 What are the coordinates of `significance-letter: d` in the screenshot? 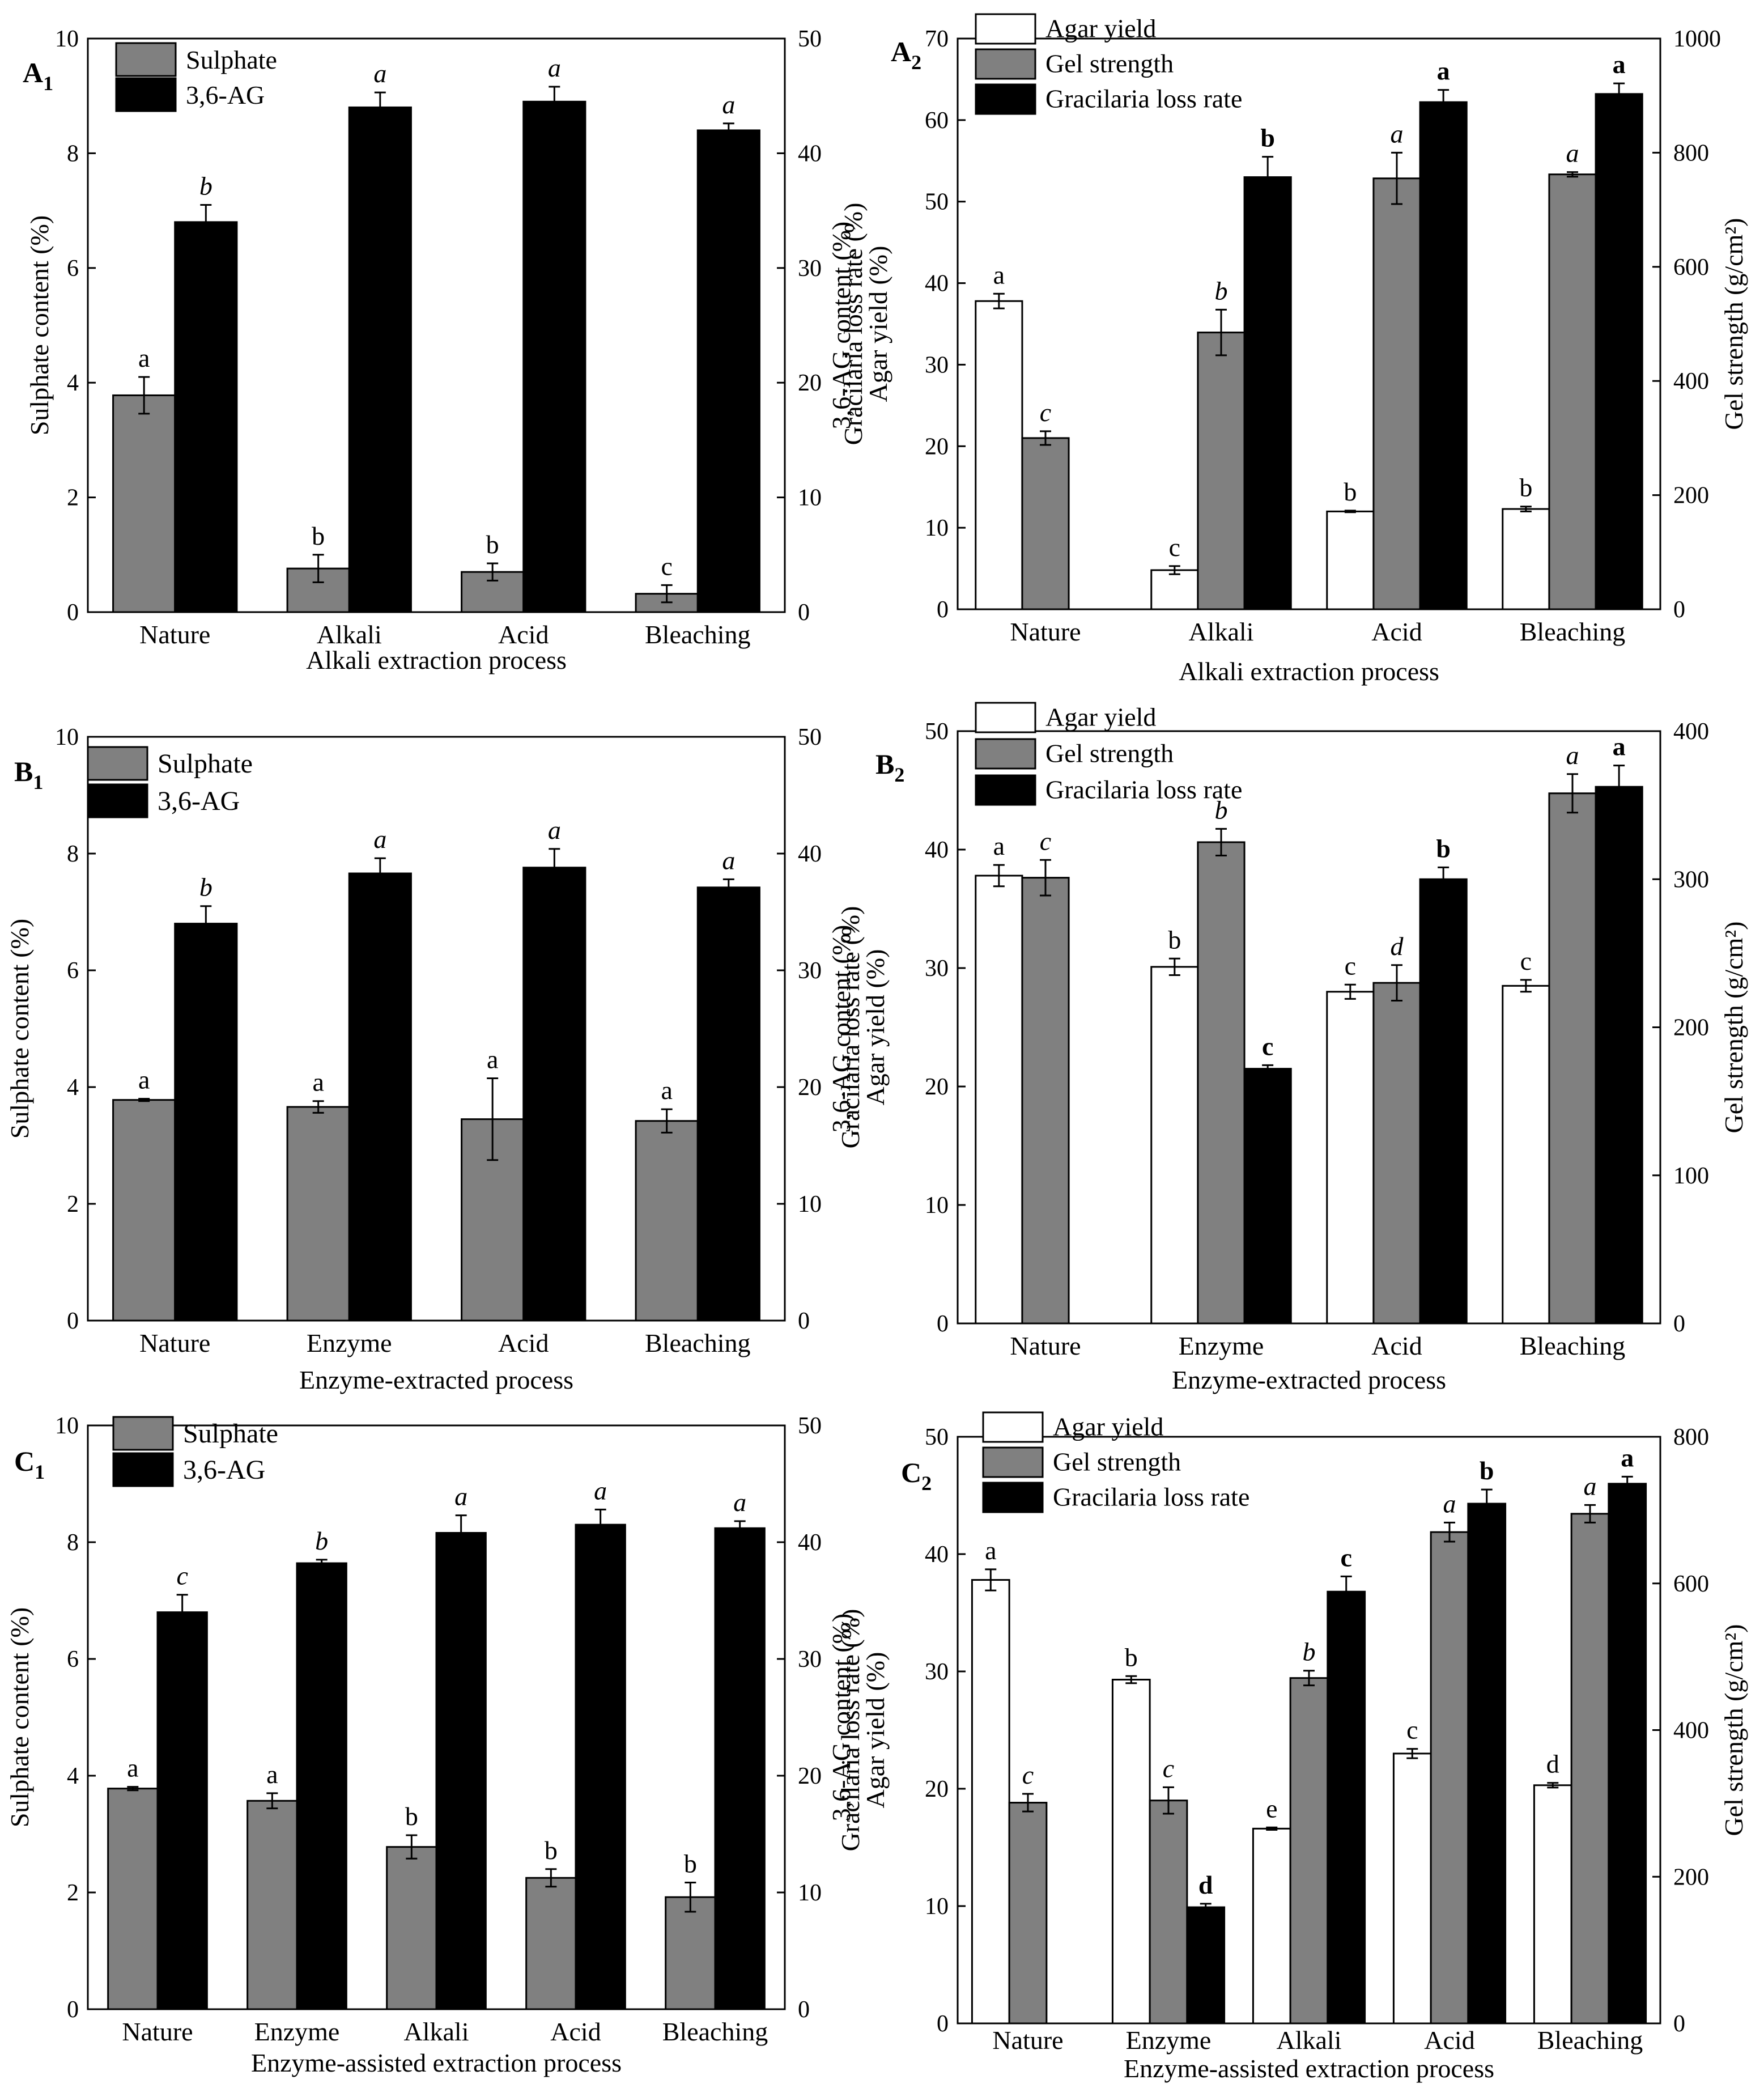 It's located at (1205, 1885).